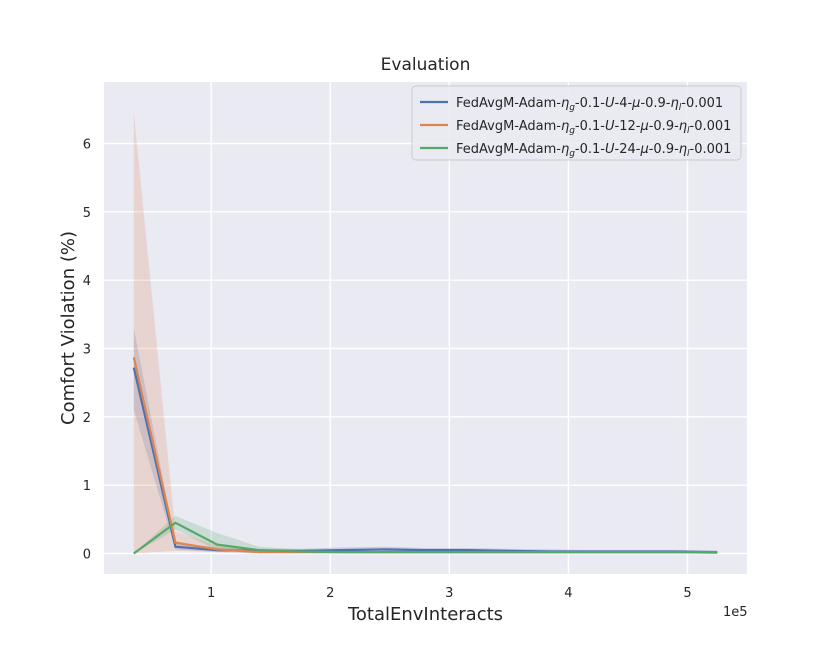 This screenshot has width=830, height=646. What do you see at coordinates (568, 593) in the screenshot?
I see `x-tick-label: 4` at bounding box center [568, 593].